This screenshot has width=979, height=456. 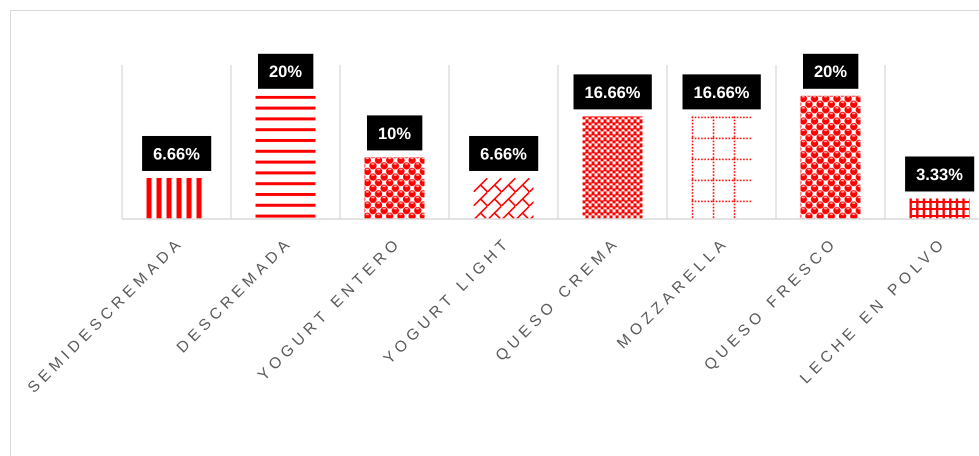 I want to click on data-label: 3.33%, so click(x=940, y=175).